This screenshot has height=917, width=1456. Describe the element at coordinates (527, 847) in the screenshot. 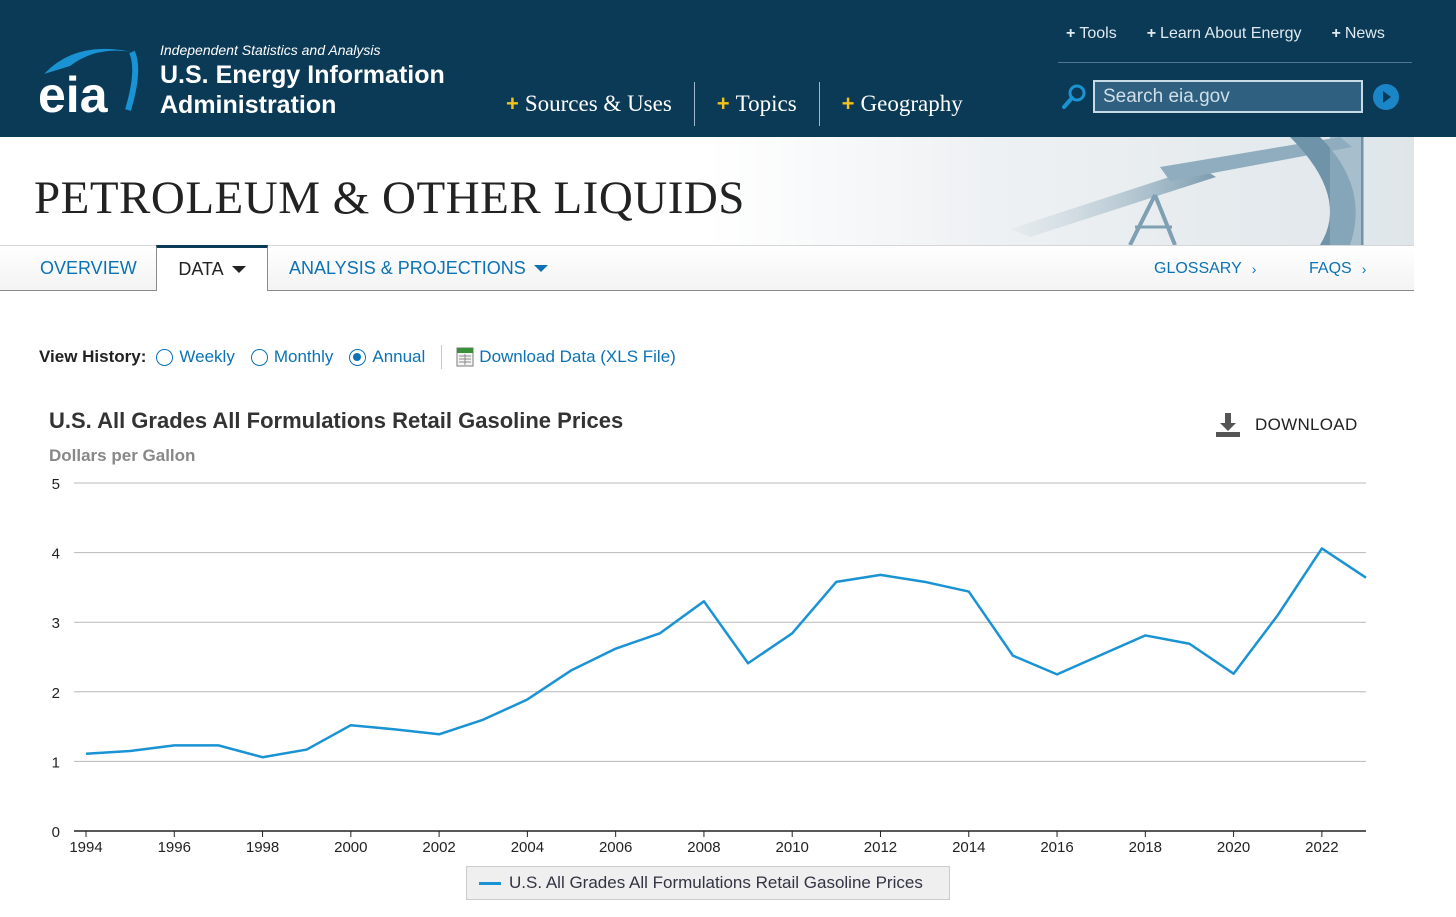

I see `x-tick-label: 2004` at that location.